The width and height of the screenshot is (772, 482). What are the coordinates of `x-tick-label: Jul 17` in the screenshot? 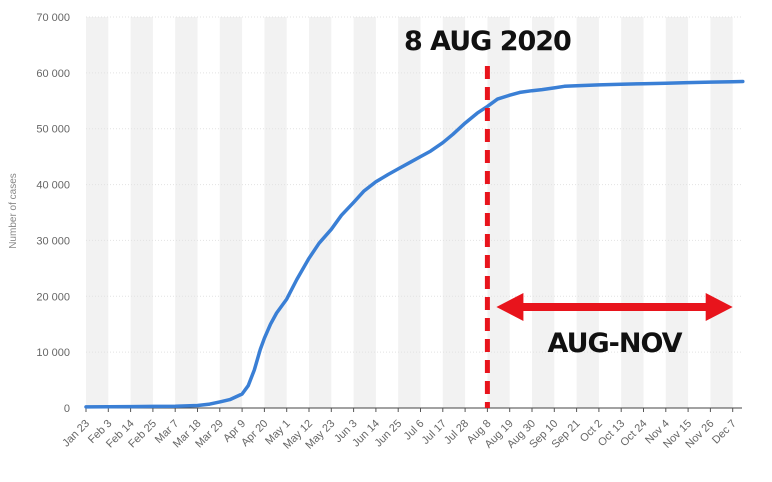 It's located at (434, 432).